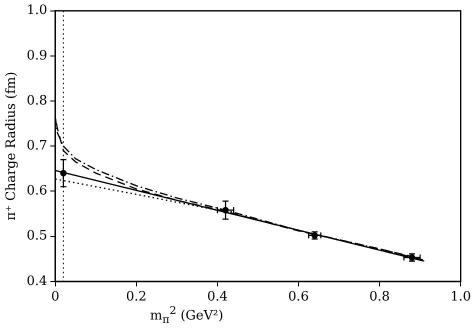  Describe the element at coordinates (461, 297) in the screenshot. I see `x-tick-label: 1.0` at that location.